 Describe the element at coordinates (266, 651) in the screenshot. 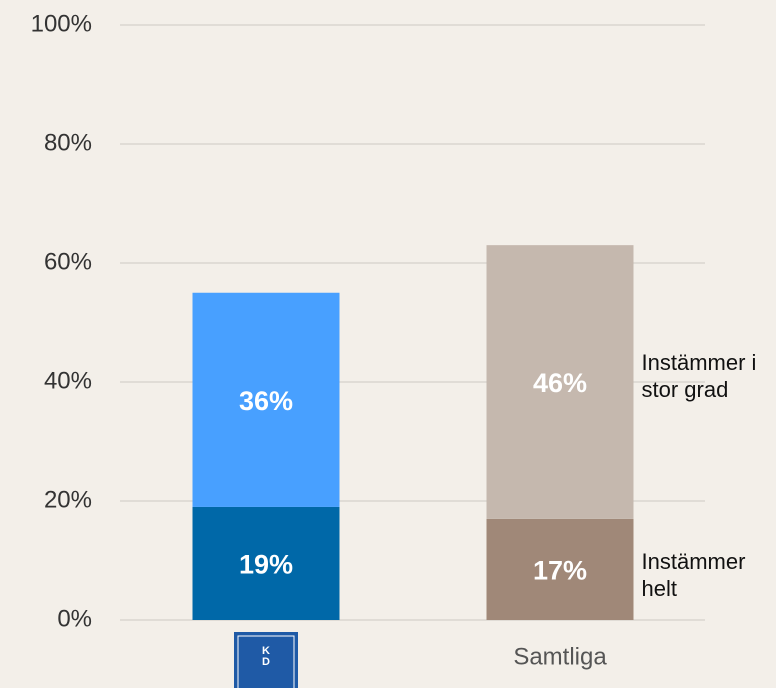

I see `logo-text: K` at that location.